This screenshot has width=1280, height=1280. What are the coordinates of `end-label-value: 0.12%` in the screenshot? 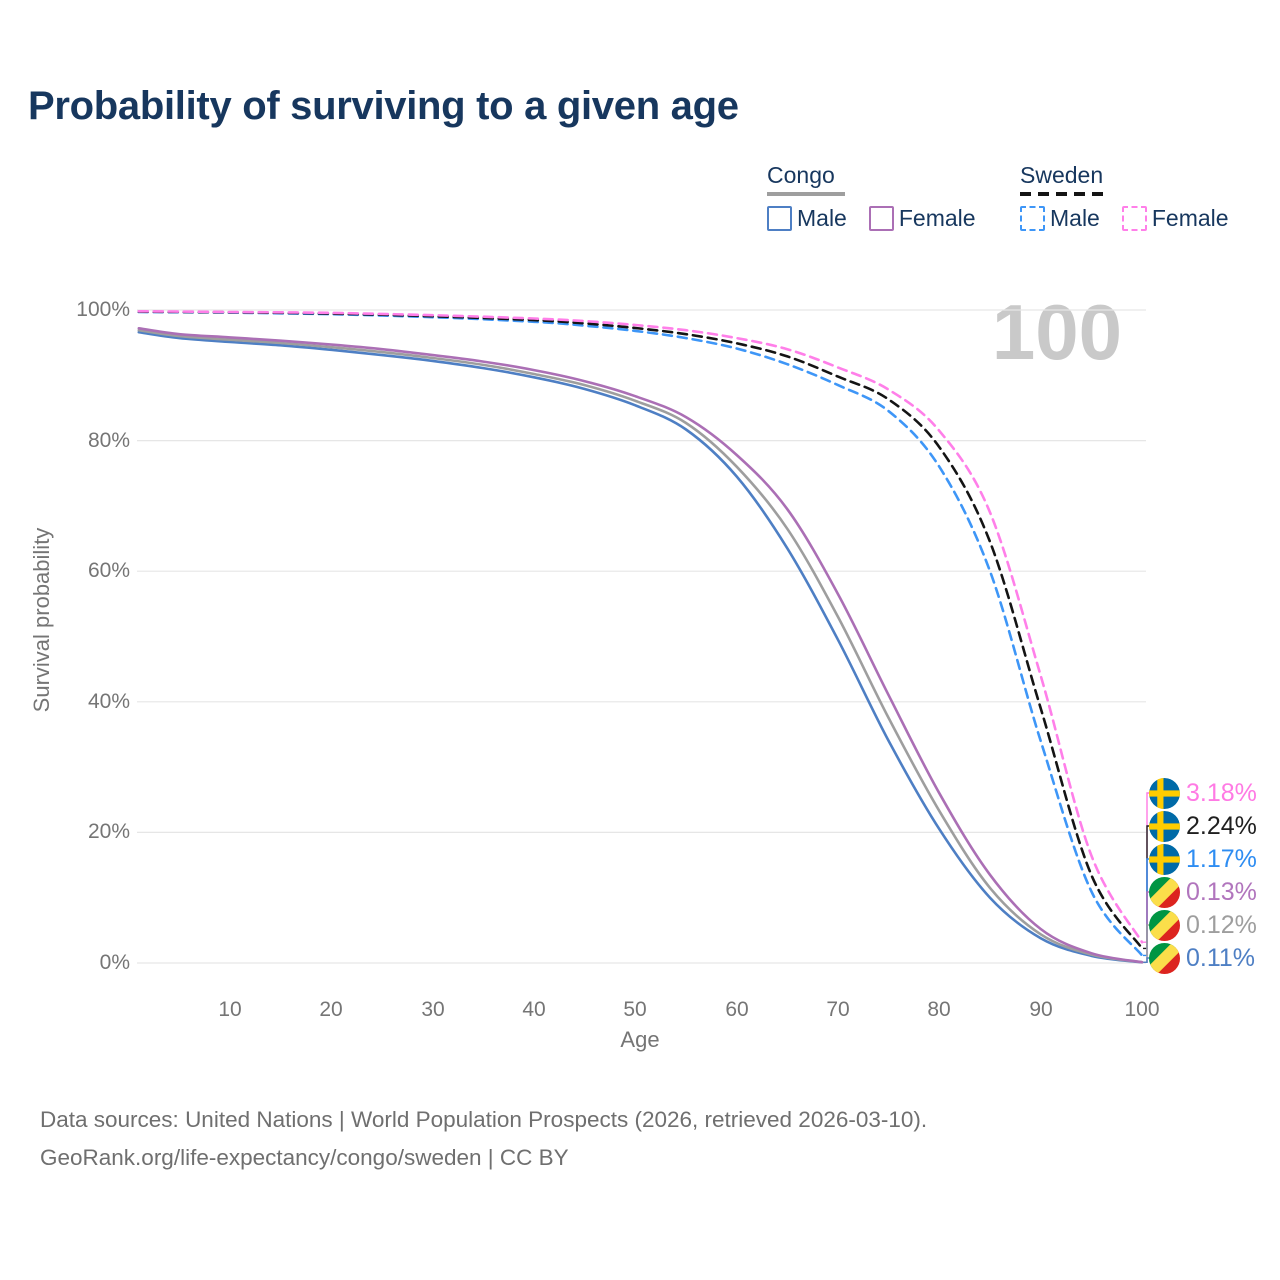 It's located at (1221, 925).